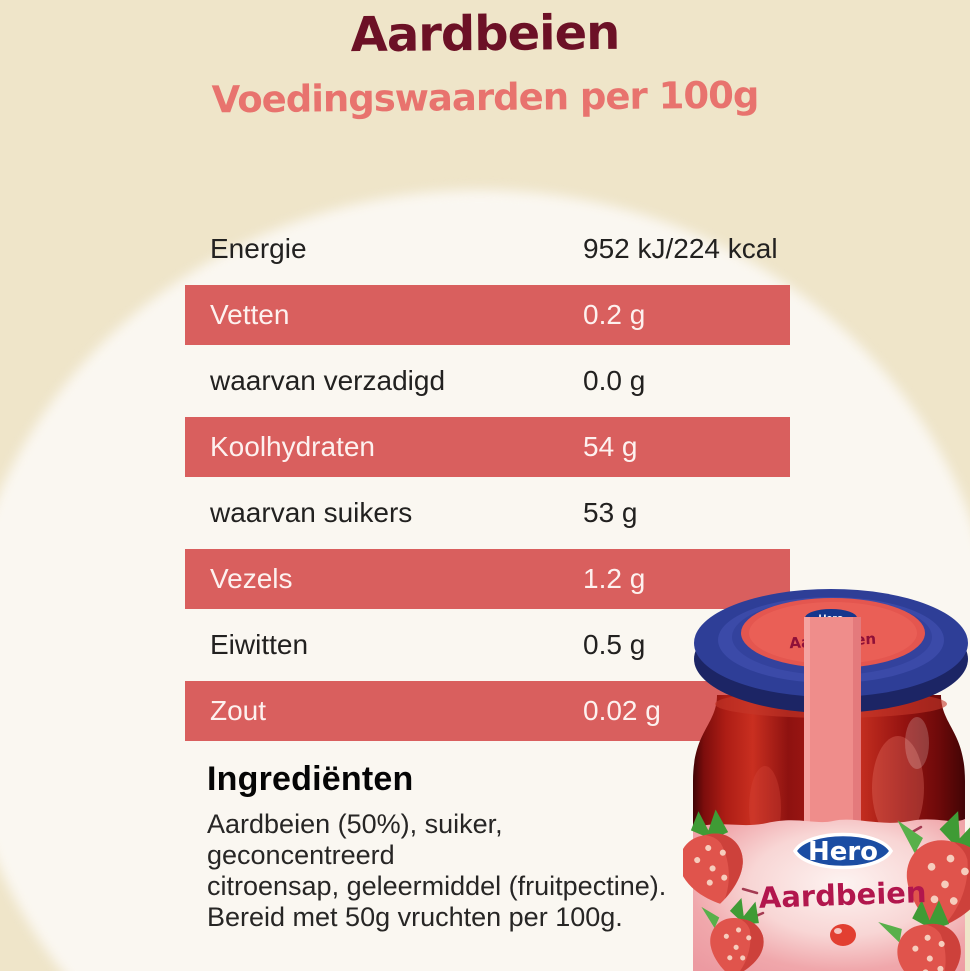 This screenshot has height=971, width=970. Describe the element at coordinates (614, 644) in the screenshot. I see `nutrient-value: 0.5 g` at that location.